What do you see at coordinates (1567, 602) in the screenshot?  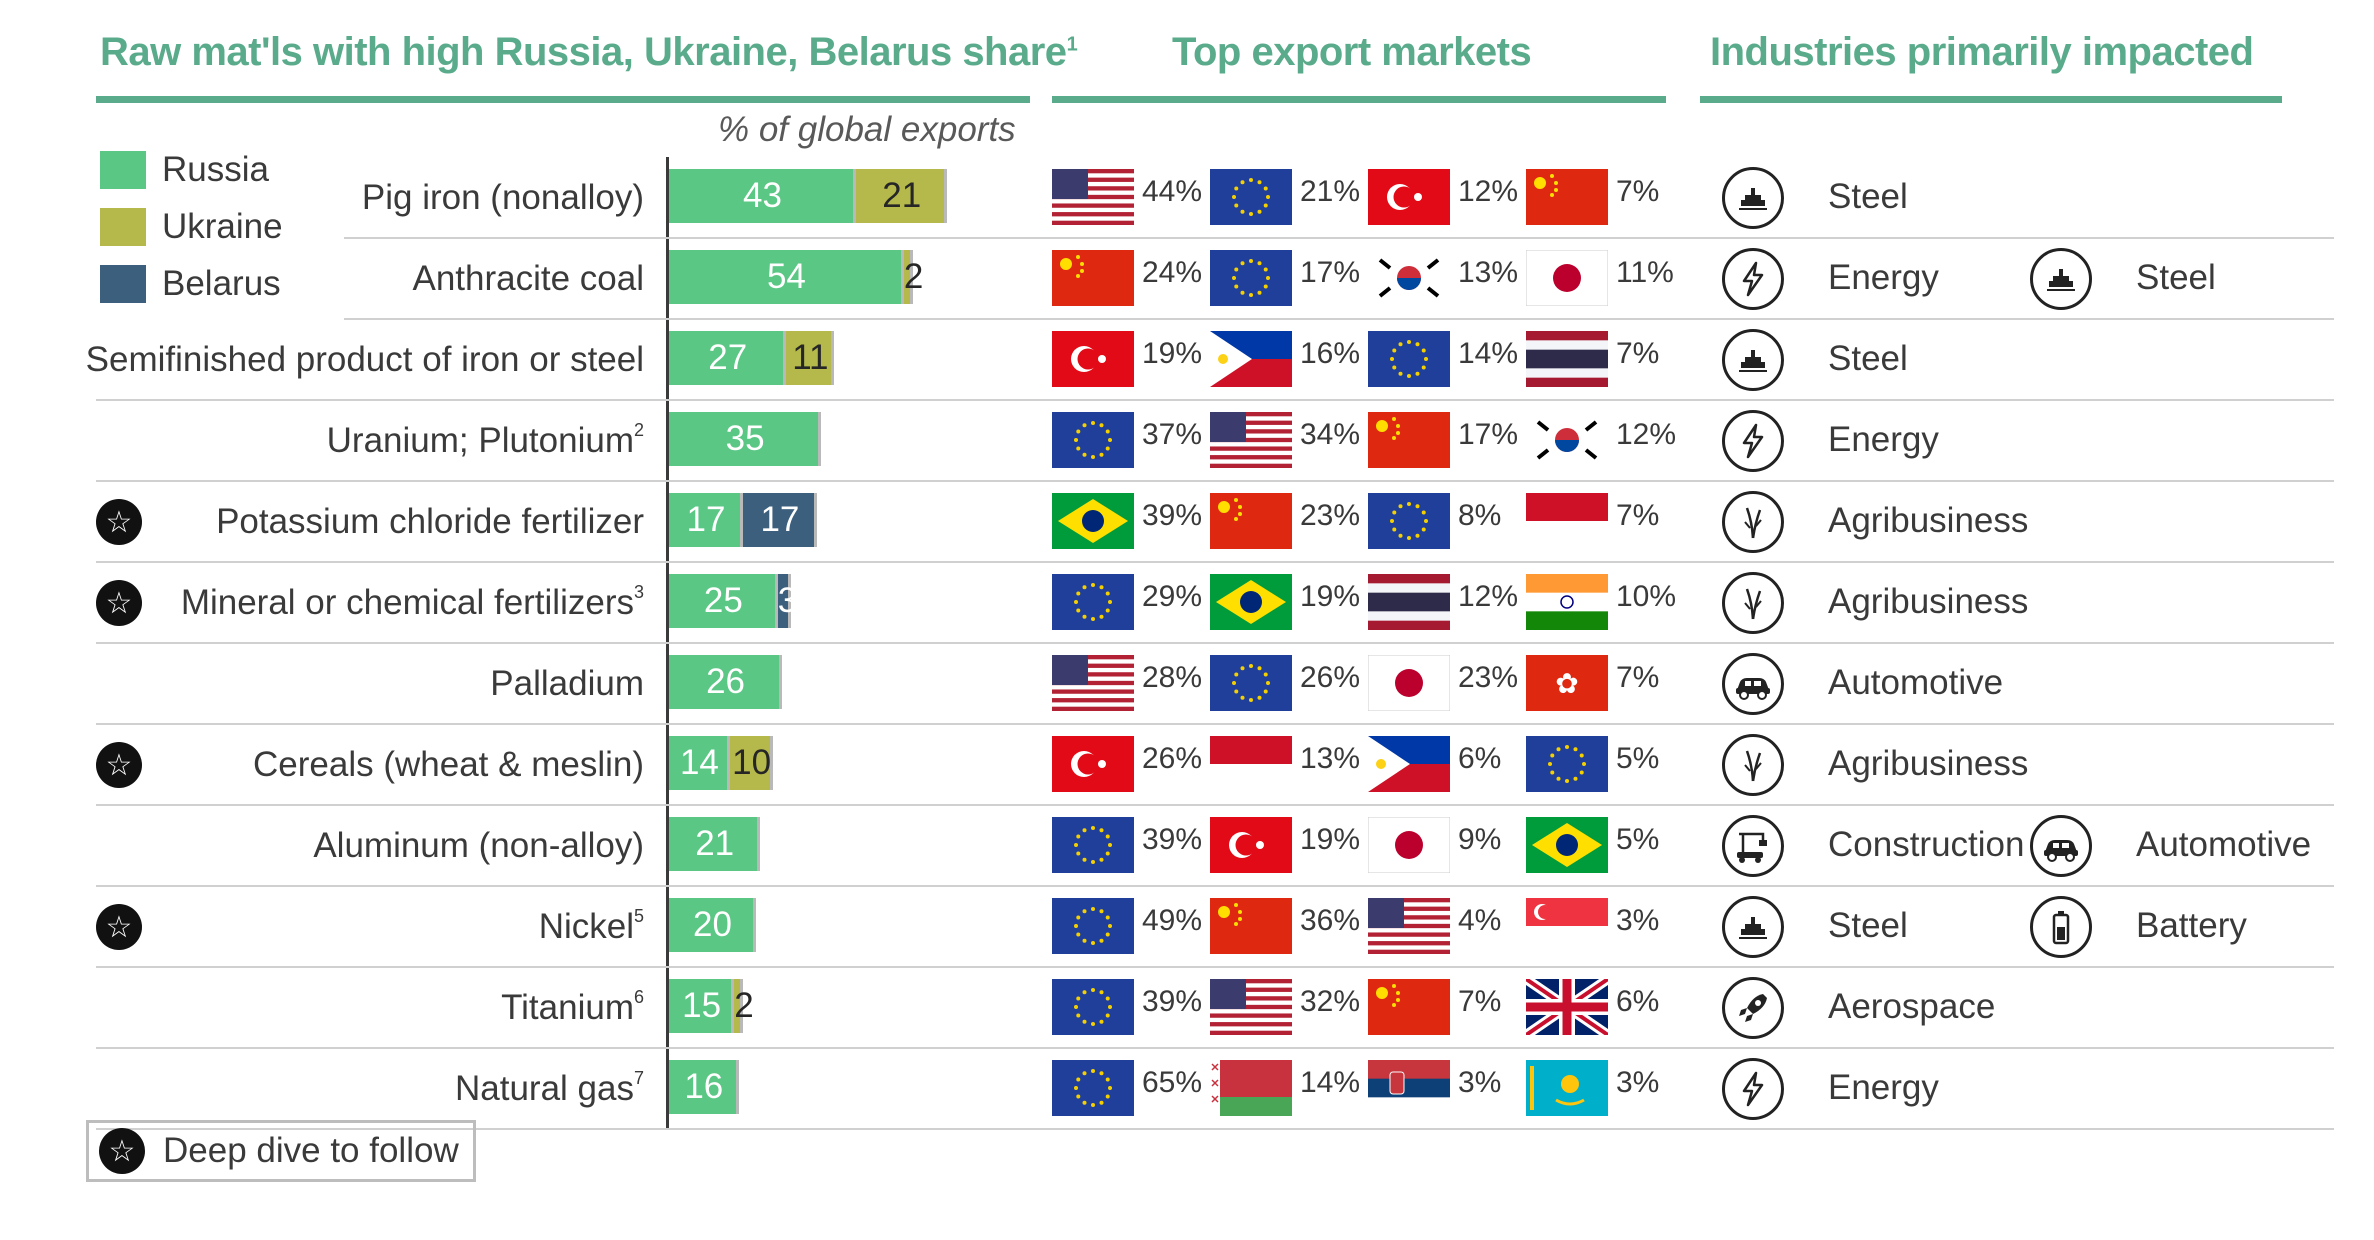 I see `flag-in` at bounding box center [1567, 602].